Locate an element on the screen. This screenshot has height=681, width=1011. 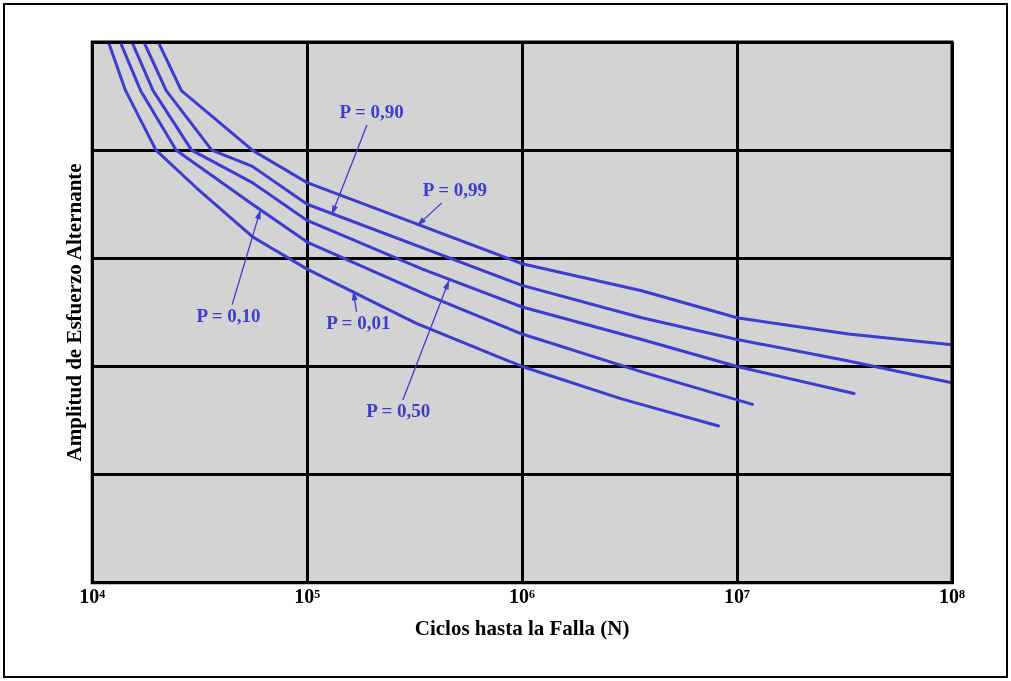
x-tick-label: 10⁵ is located at coordinates (307, 595).